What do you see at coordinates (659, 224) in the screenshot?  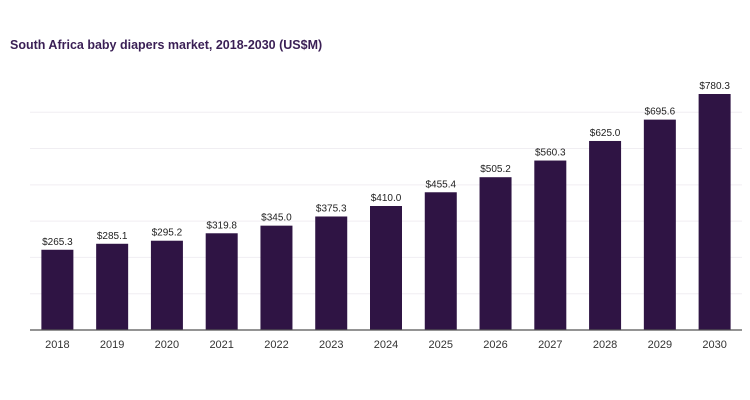 I see `bar-2029` at bounding box center [659, 224].